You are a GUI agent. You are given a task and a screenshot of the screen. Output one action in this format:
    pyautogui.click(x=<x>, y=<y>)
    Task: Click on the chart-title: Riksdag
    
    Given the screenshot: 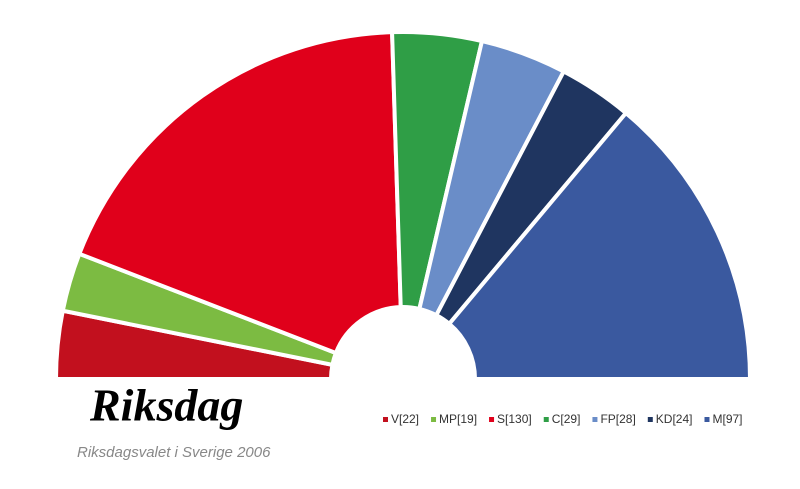 What is the action you would take?
    pyautogui.click(x=166, y=405)
    